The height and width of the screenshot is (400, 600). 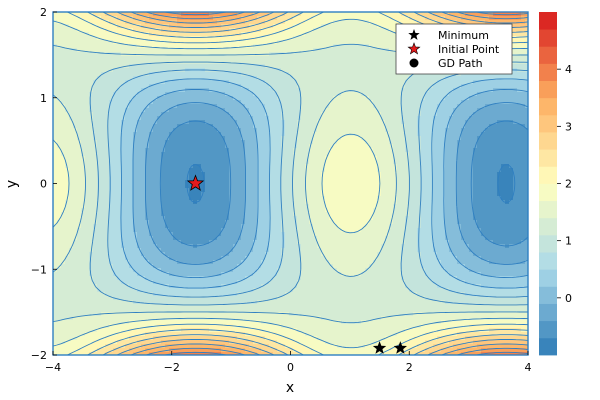 I want to click on y-tick-label: 0, so click(x=43, y=184).